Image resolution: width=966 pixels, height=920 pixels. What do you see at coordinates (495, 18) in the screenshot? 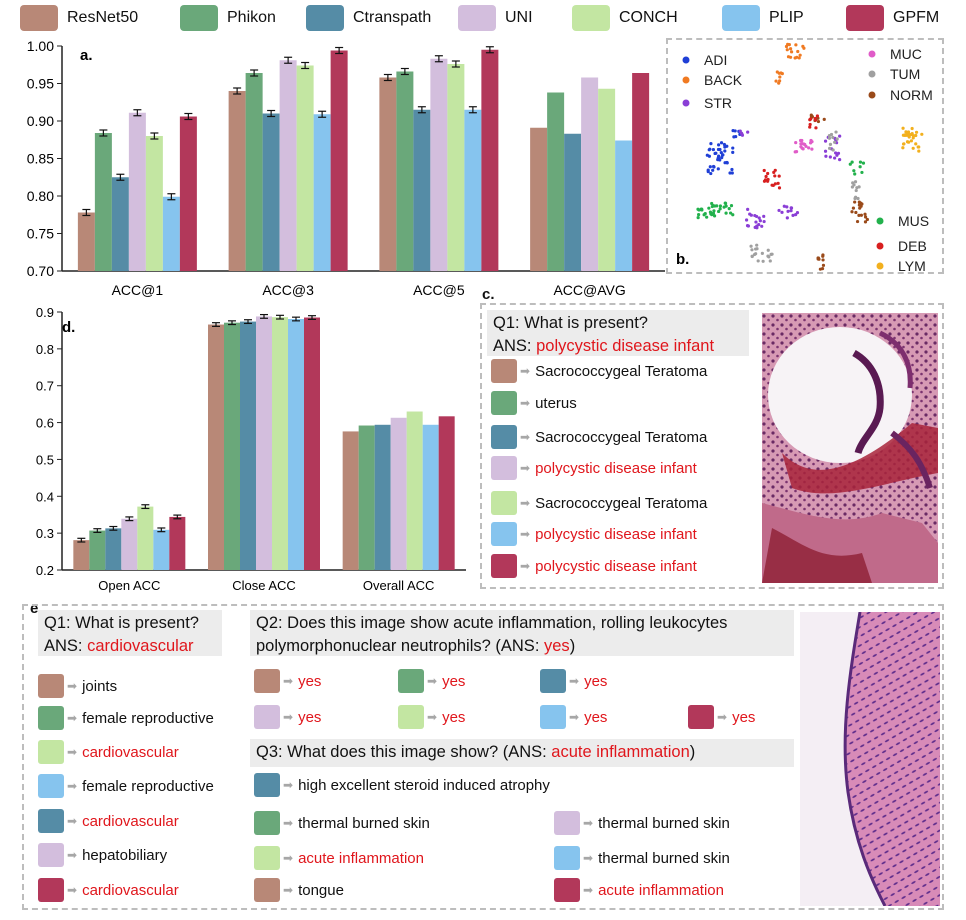
I see `legend-item: UNI` at bounding box center [495, 18].